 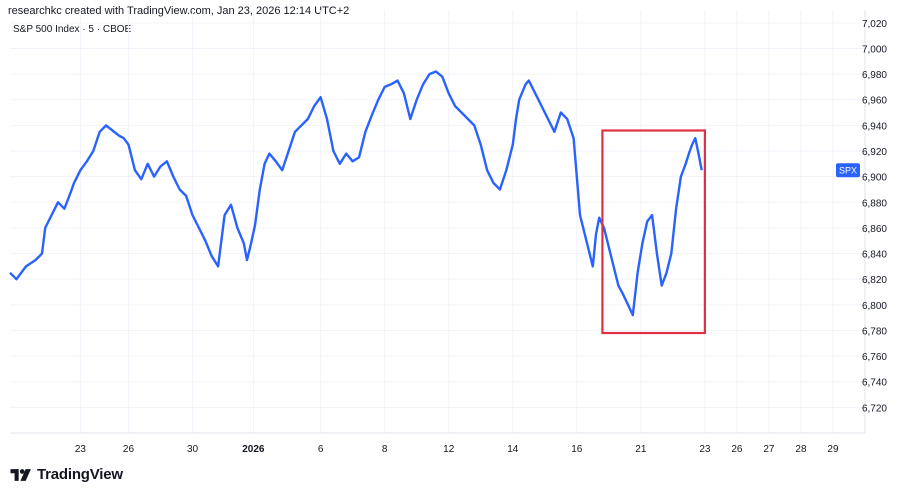 I want to click on annotation-layer, so click(x=653, y=232).